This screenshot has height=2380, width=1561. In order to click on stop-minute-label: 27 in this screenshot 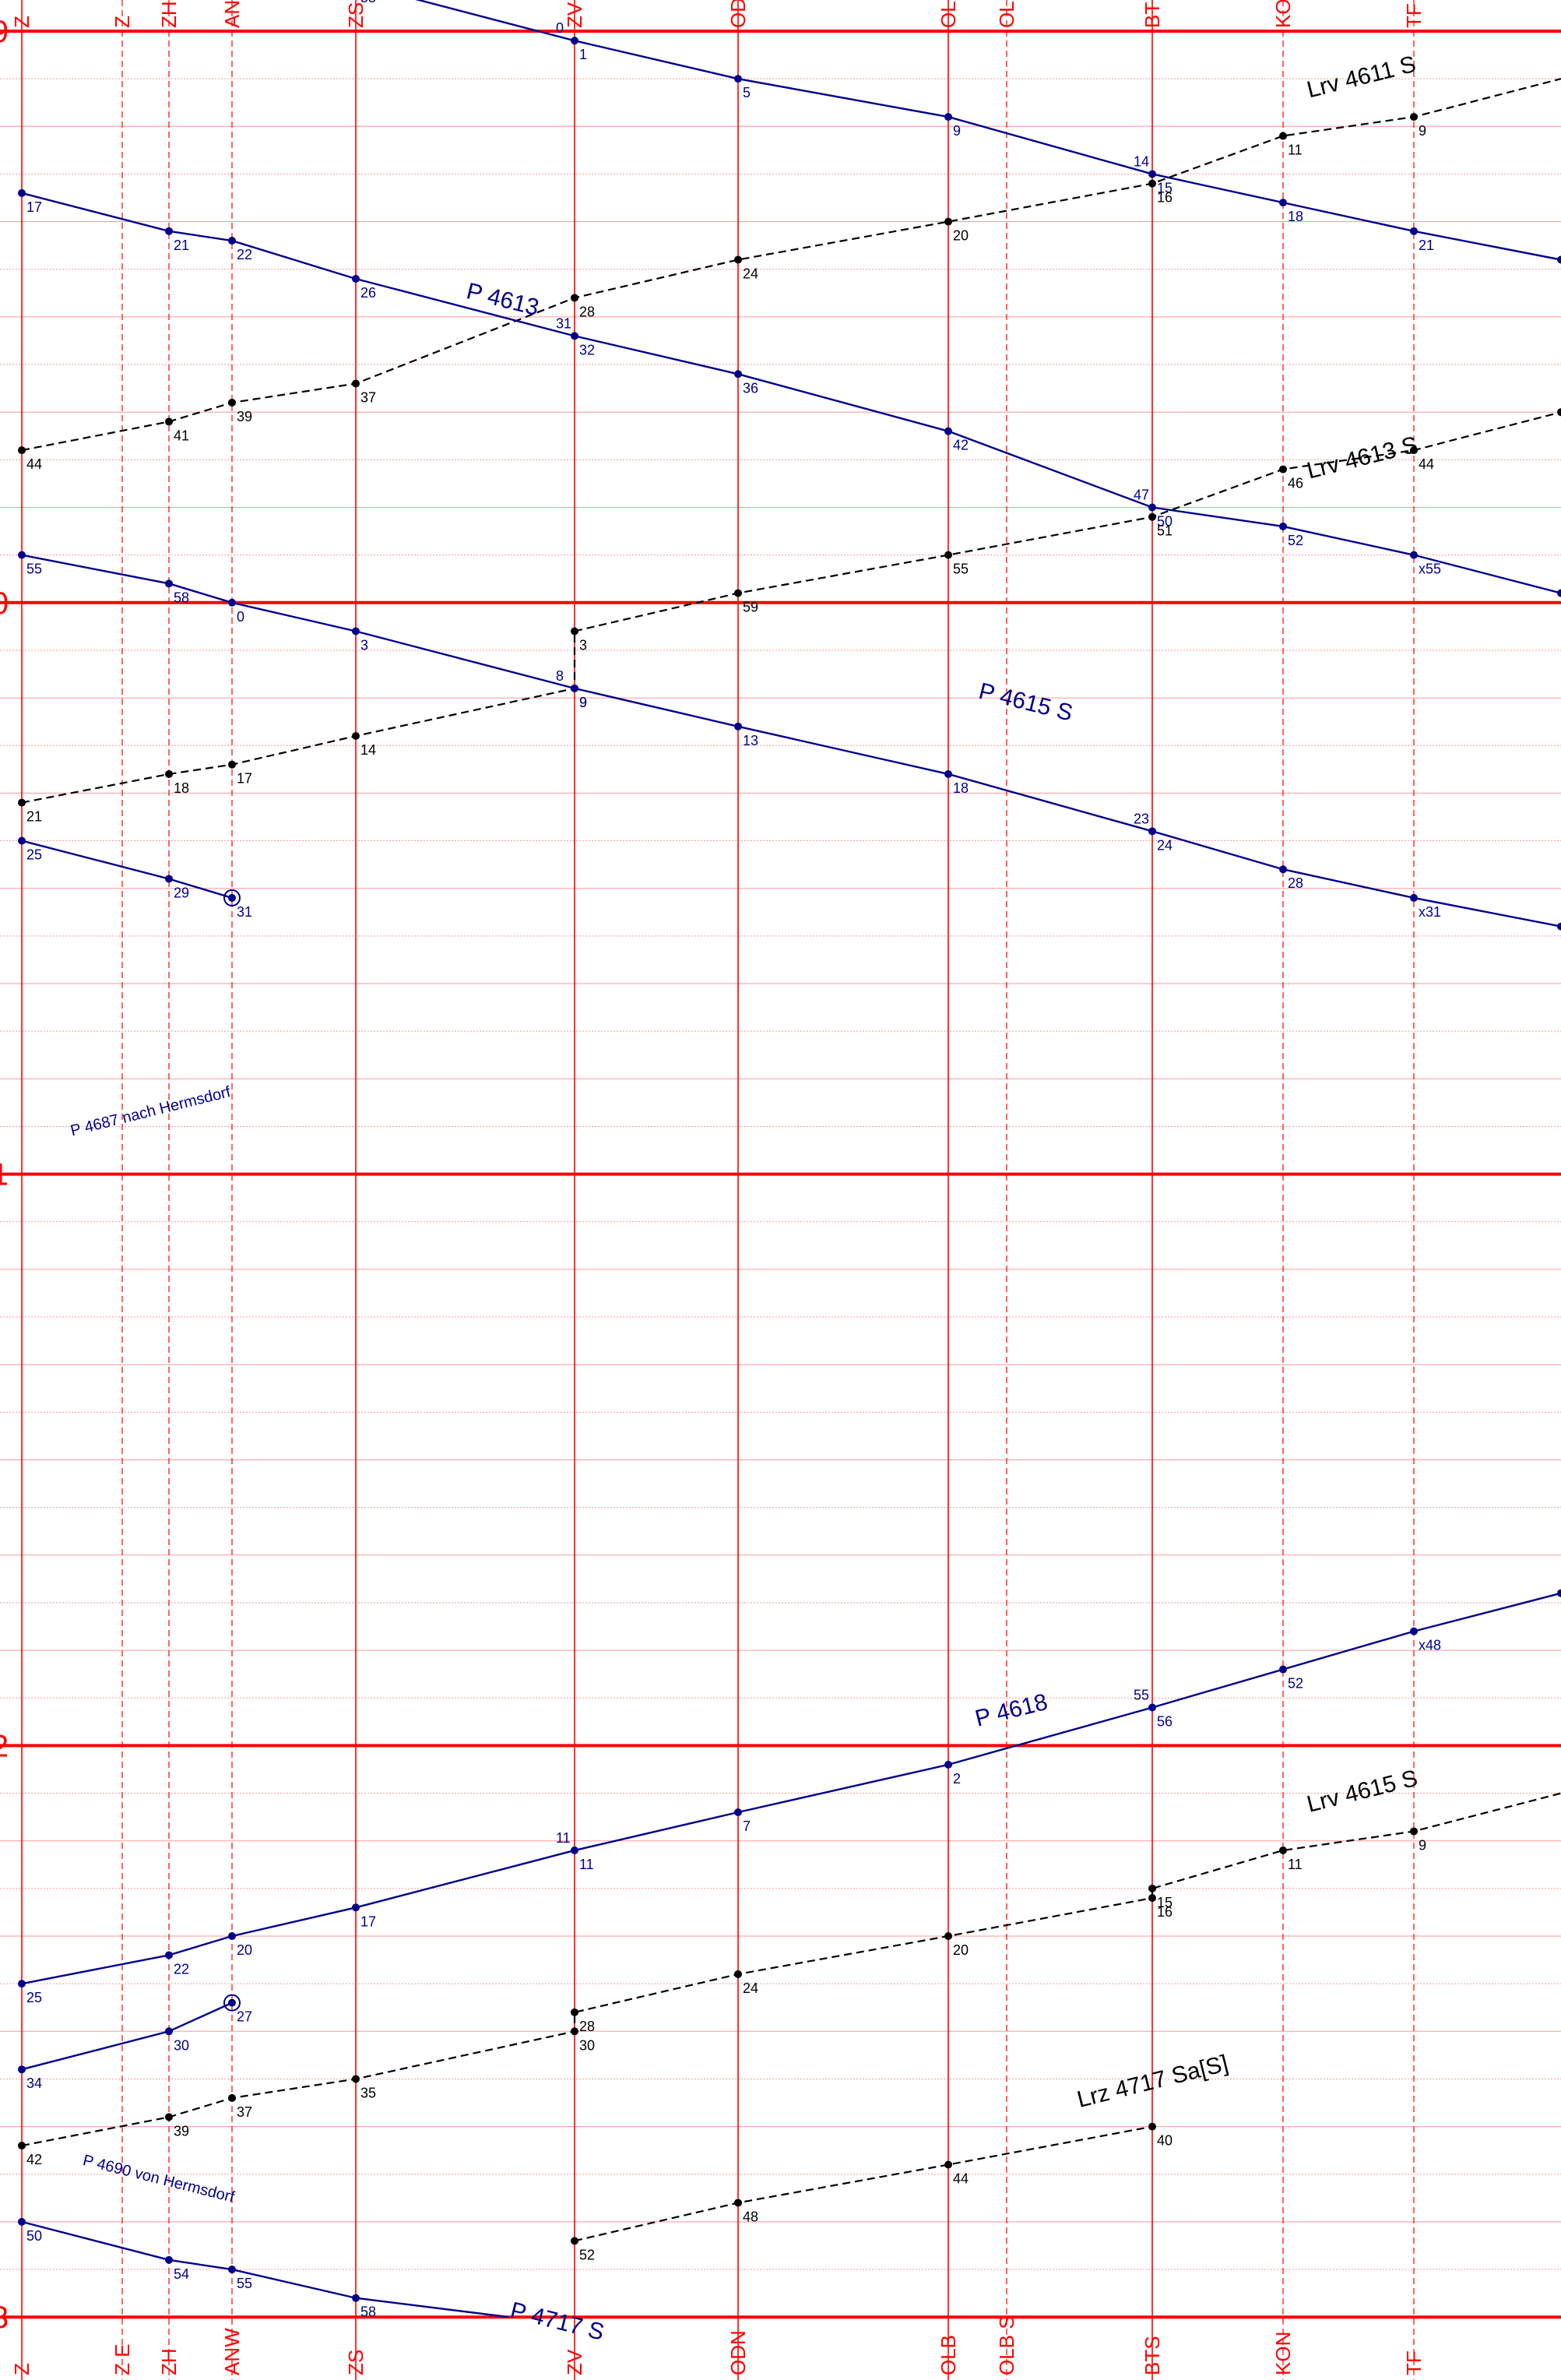, I will do `click(244, 2017)`.